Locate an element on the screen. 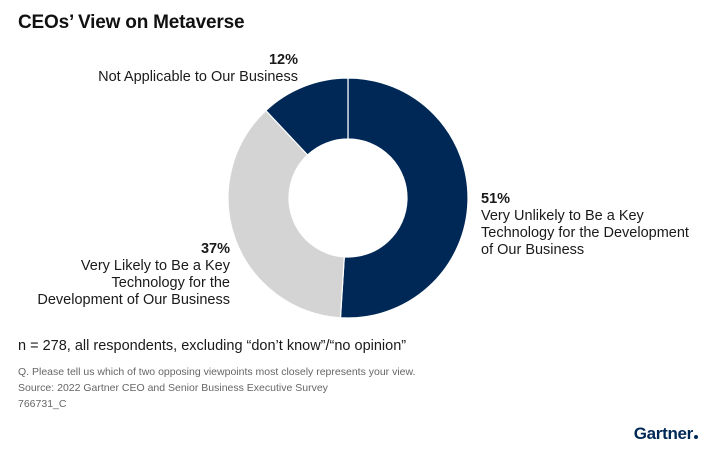  logo-dot-icon is located at coordinates (696, 437).